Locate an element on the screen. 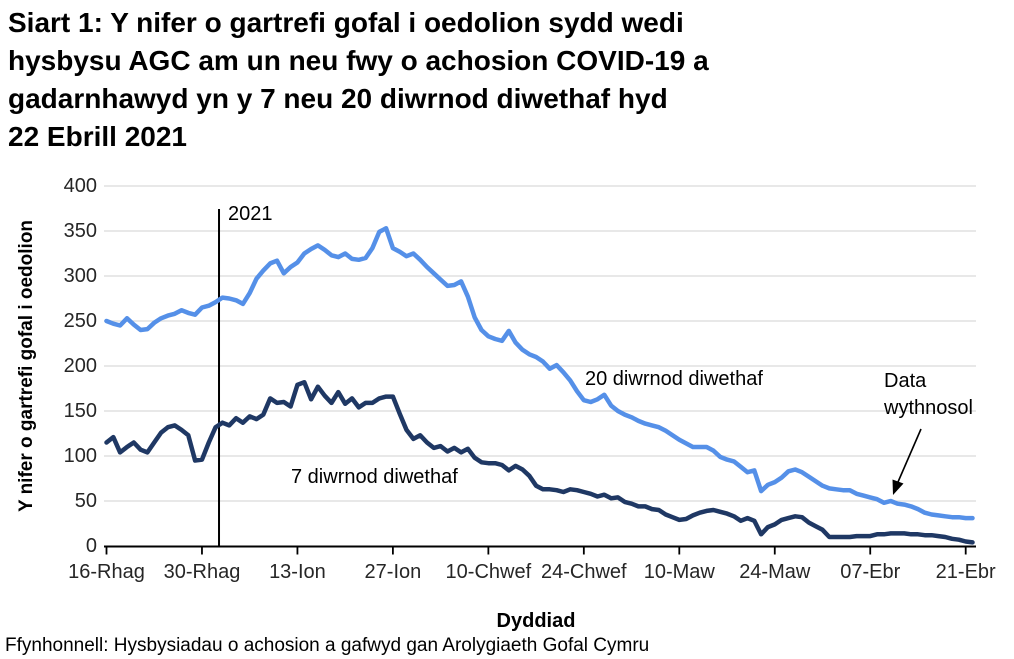  x-tick-label: 07-Ebr is located at coordinates (870, 572).